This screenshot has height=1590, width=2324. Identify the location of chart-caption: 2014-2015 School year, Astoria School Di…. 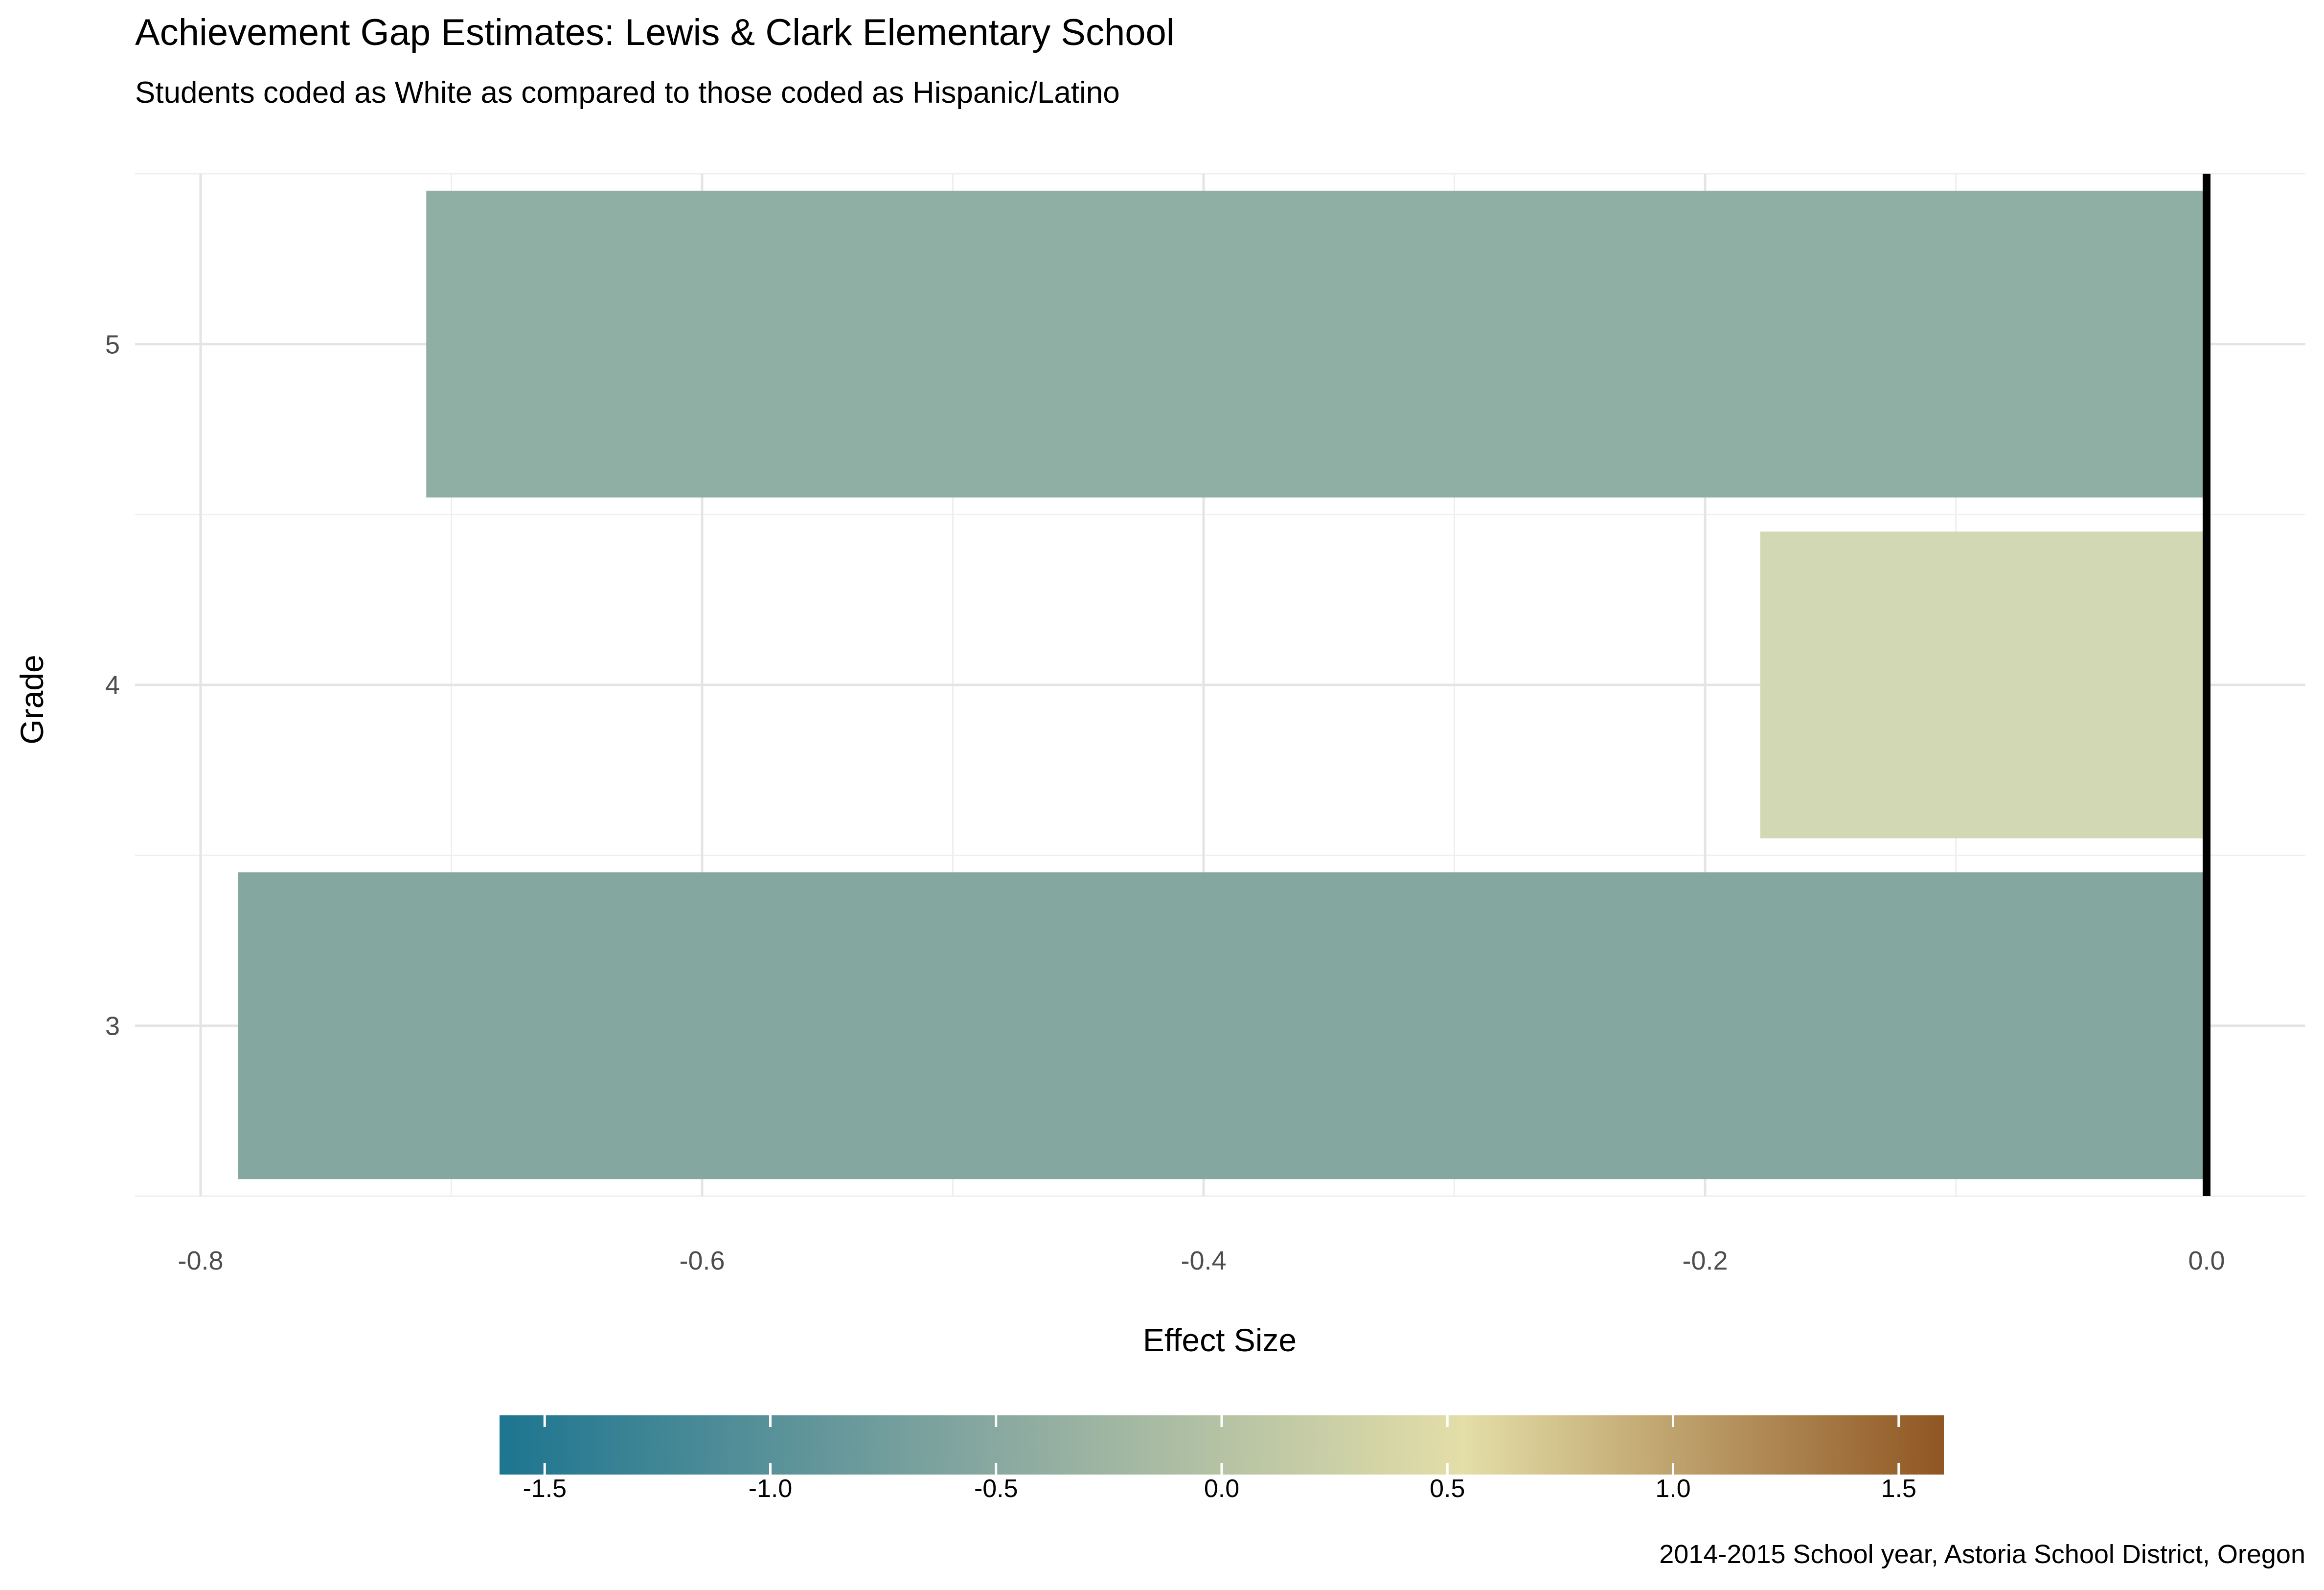
(1982, 1555).